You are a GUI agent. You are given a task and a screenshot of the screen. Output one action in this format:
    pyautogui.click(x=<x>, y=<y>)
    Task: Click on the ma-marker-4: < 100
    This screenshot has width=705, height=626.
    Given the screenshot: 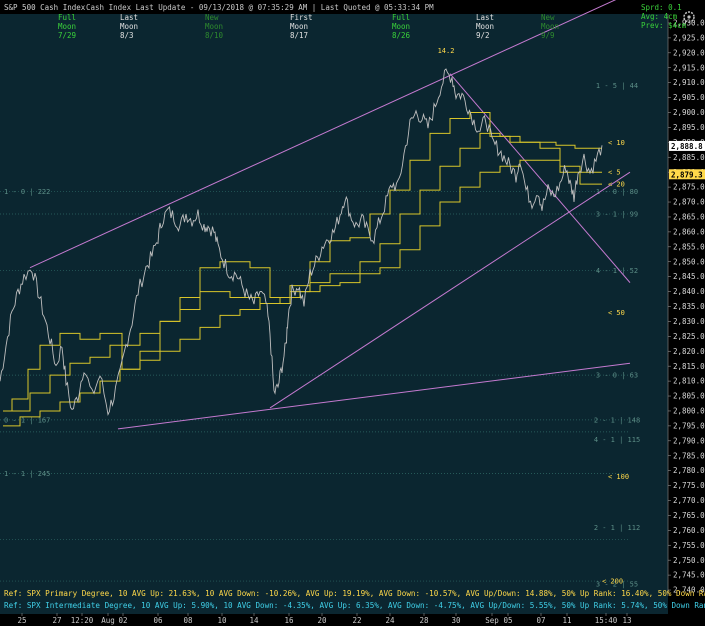 What is the action you would take?
    pyautogui.click(x=618, y=477)
    